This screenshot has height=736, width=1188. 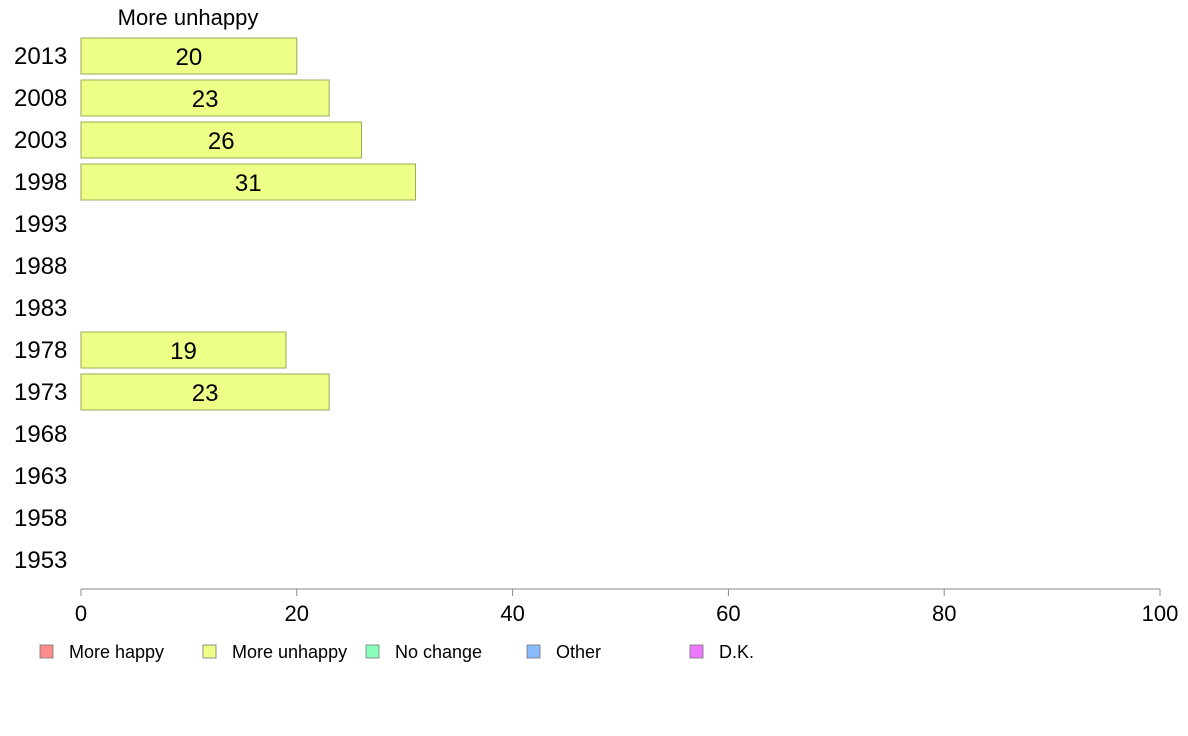 I want to click on legend-swatch-more-happy, so click(x=46, y=651).